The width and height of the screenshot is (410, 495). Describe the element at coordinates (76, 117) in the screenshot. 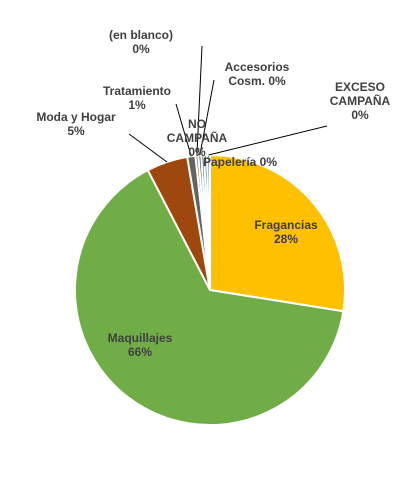

I see `data-label-2-line-0: Moda y Hogar` at that location.